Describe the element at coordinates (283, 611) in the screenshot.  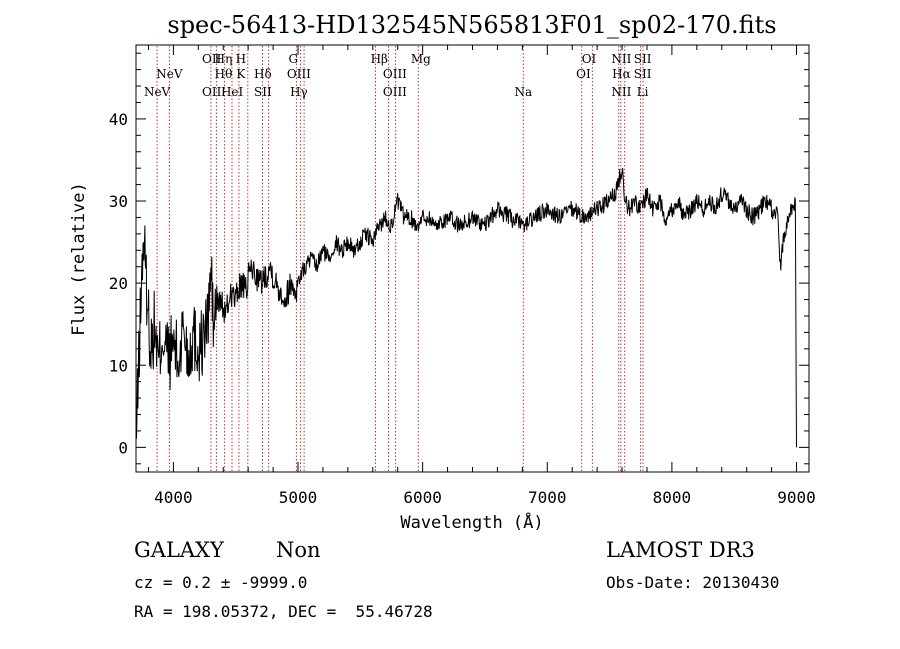
I see `ra-dec-readout: RA = 198.05372, DEC = 55.46728` at that location.